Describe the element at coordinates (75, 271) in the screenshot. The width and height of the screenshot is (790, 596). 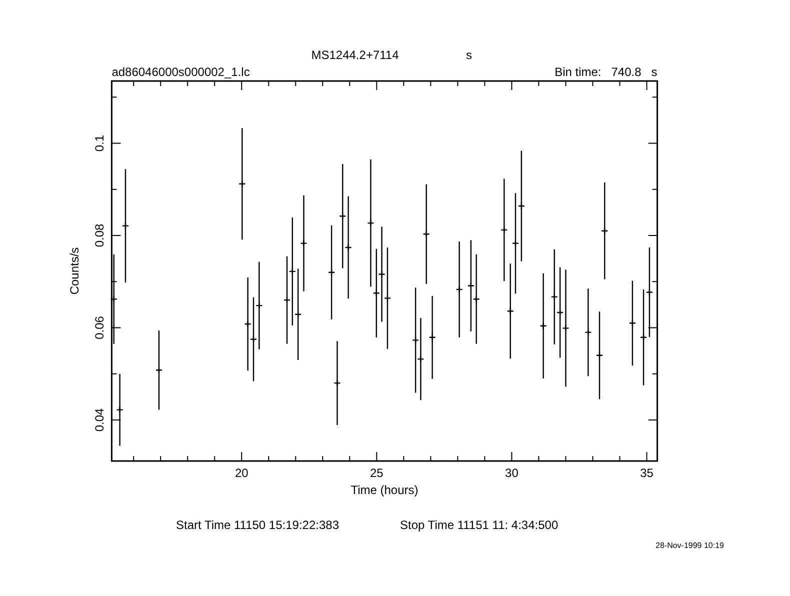
I see `y-axis-title: Counts/s` at that location.